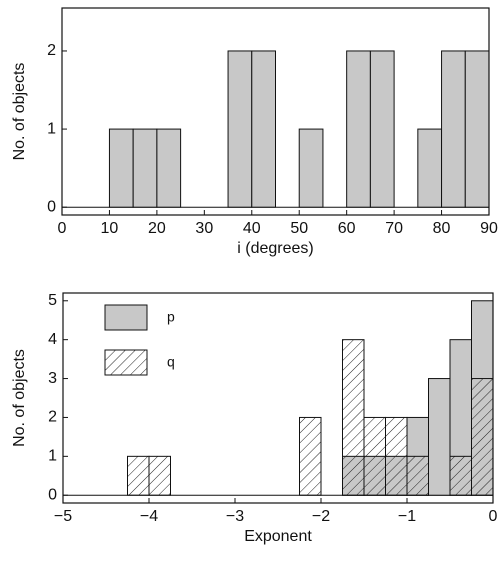 This screenshot has width=501, height=562. What do you see at coordinates (171, 317) in the screenshot?
I see `legend-label: p` at bounding box center [171, 317].